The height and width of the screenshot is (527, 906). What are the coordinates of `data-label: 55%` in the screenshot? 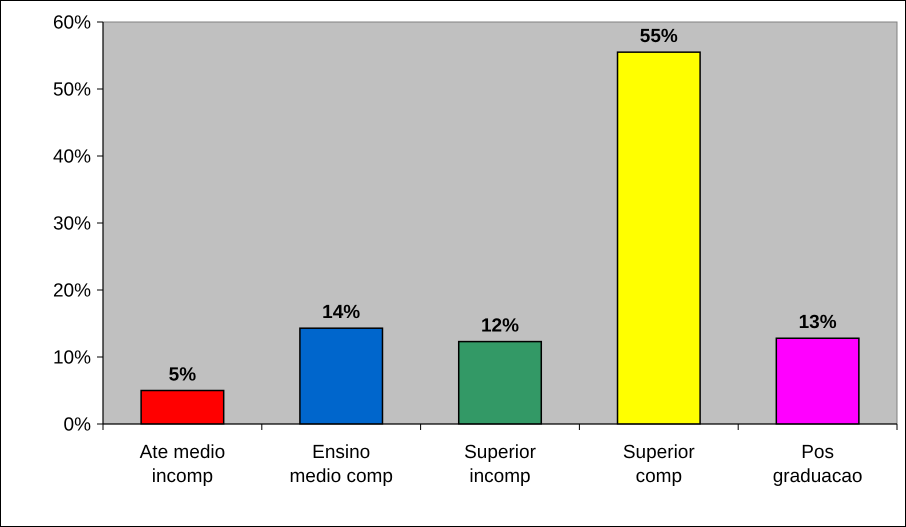 It's located at (659, 37).